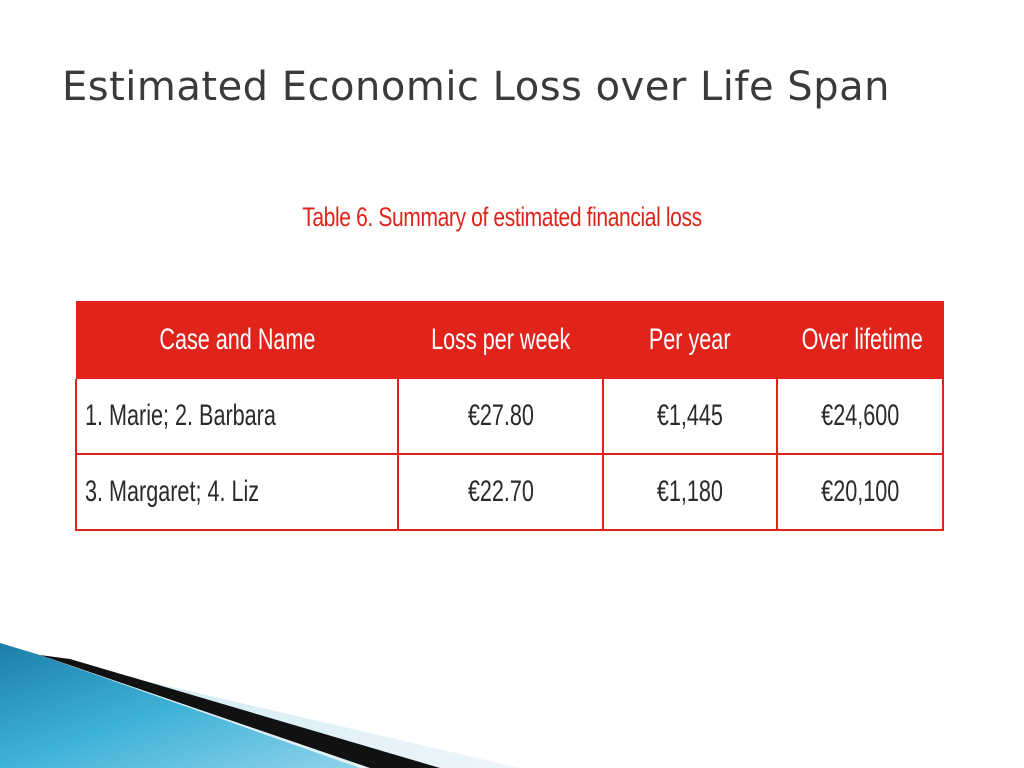 The image size is (1024, 768). I want to click on cell-over-lifetime: €20,100, so click(860, 492).